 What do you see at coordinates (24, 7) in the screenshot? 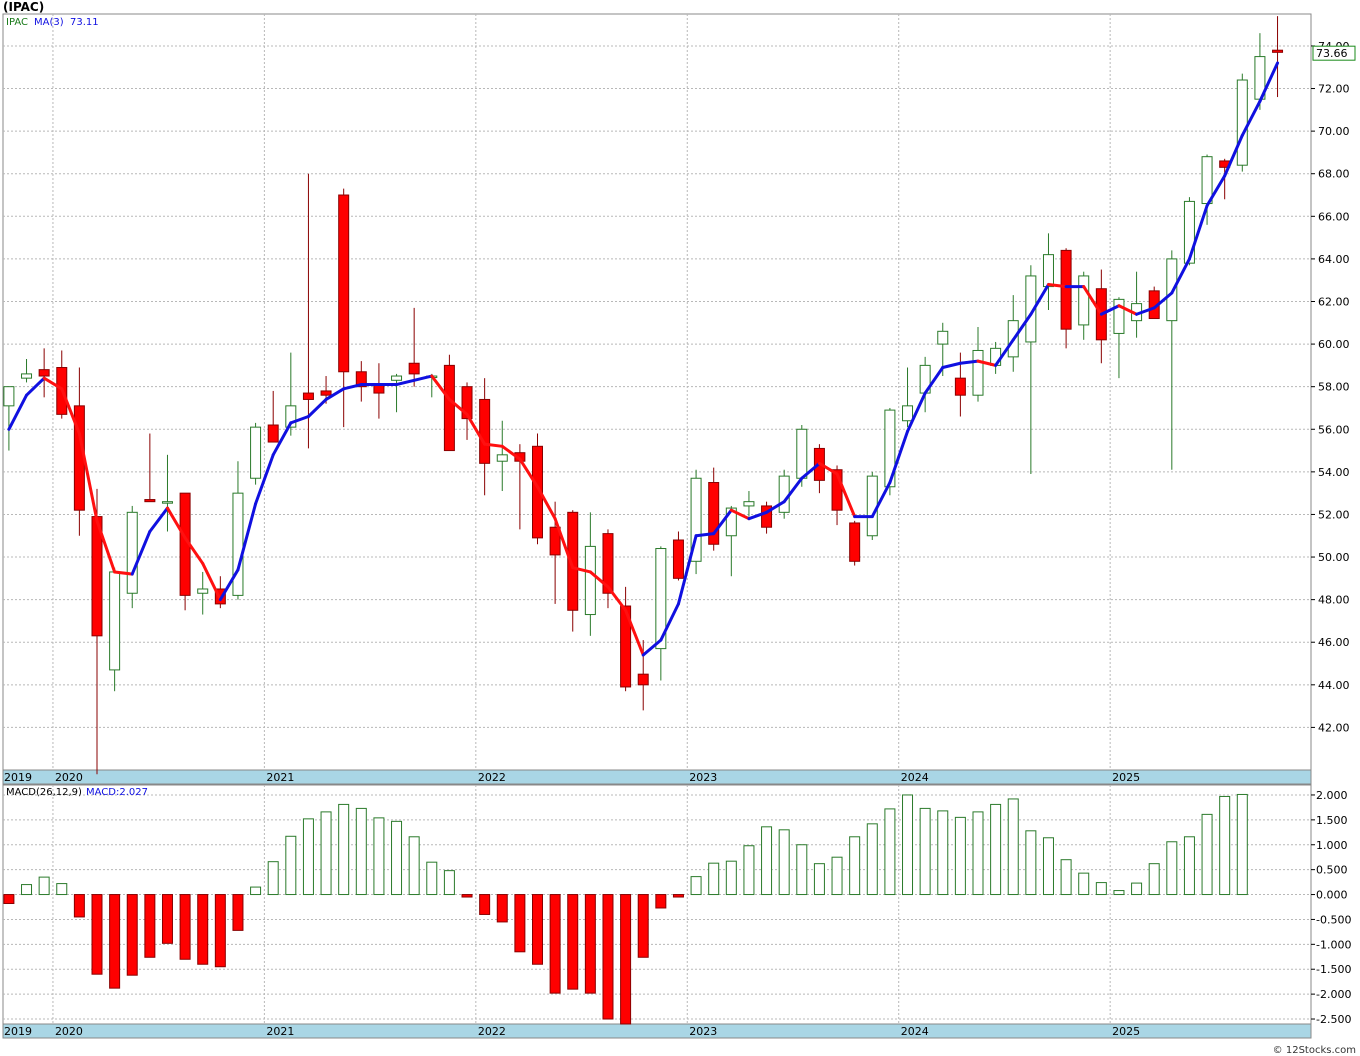
I see `chart-title: (IPAC)` at bounding box center [24, 7].